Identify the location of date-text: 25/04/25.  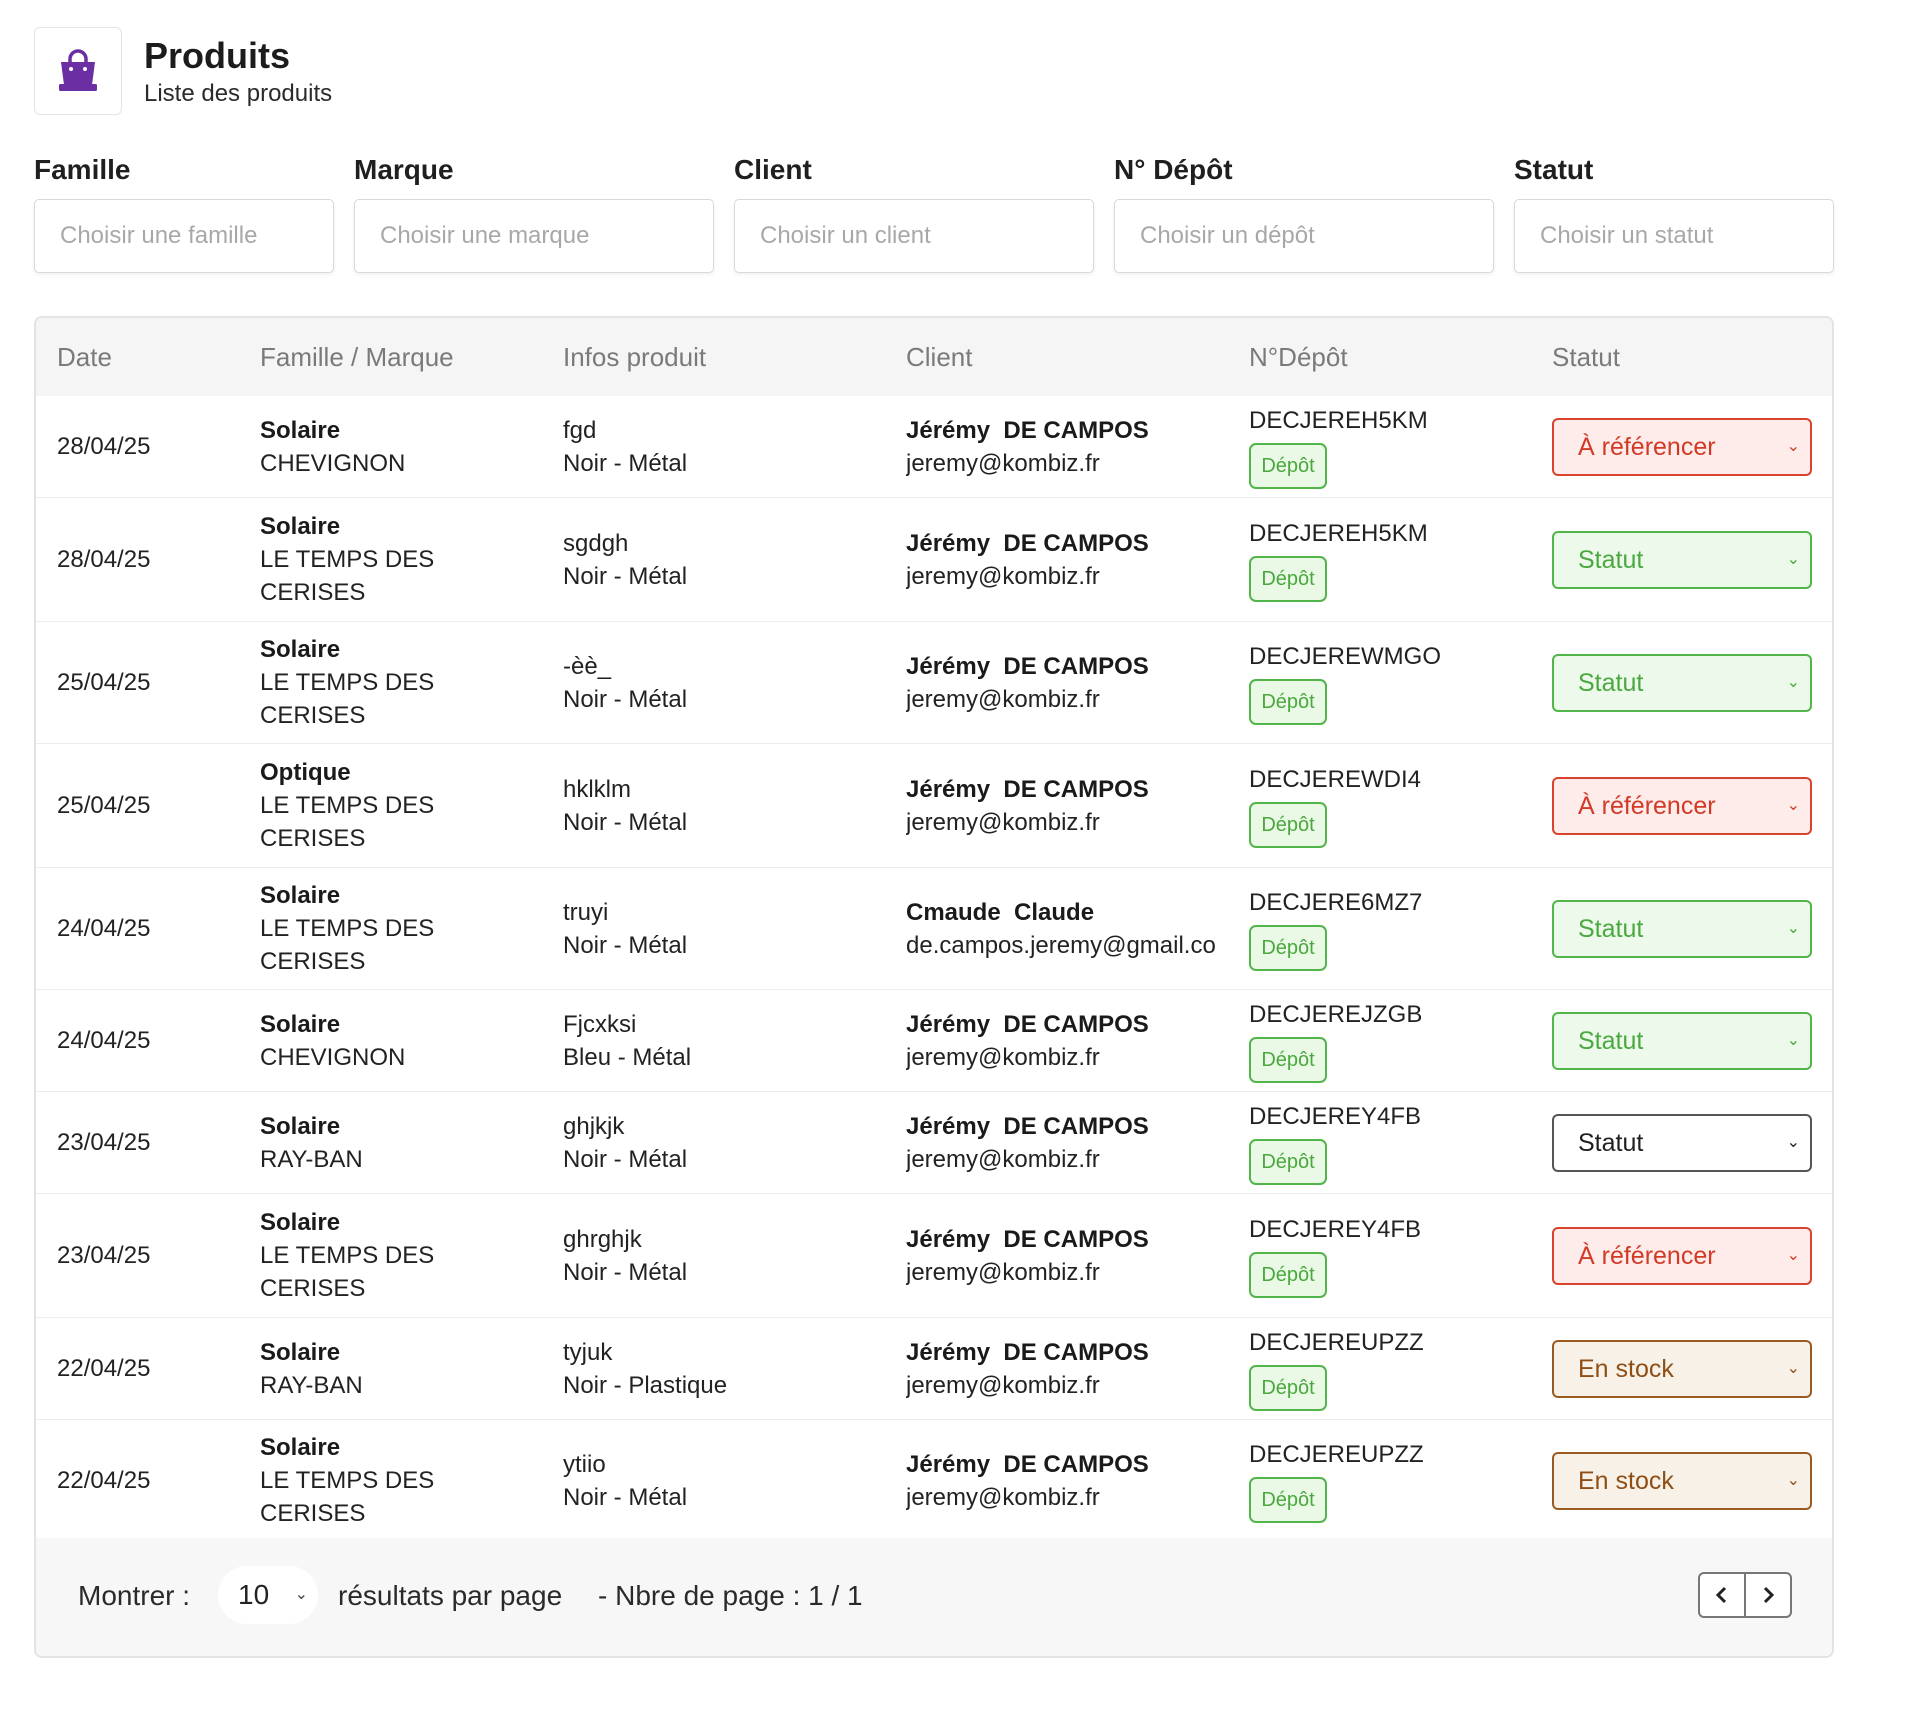
(104, 682).